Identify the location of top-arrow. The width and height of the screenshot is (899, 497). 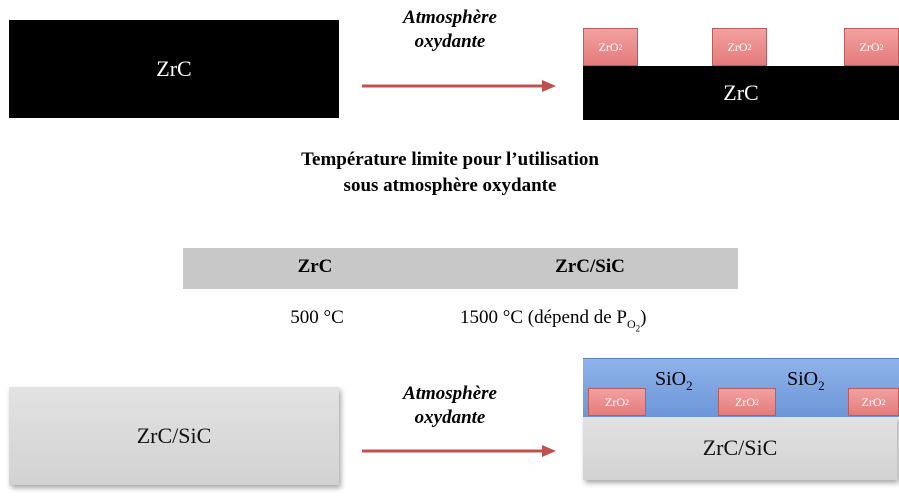
(459, 86).